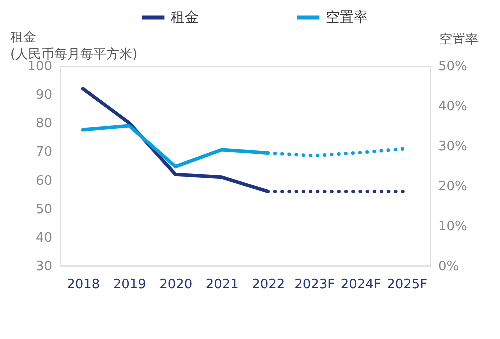 The width and height of the screenshot is (500, 339). What do you see at coordinates (44, 124) in the screenshot?
I see `y-tick-label: 80` at bounding box center [44, 124].